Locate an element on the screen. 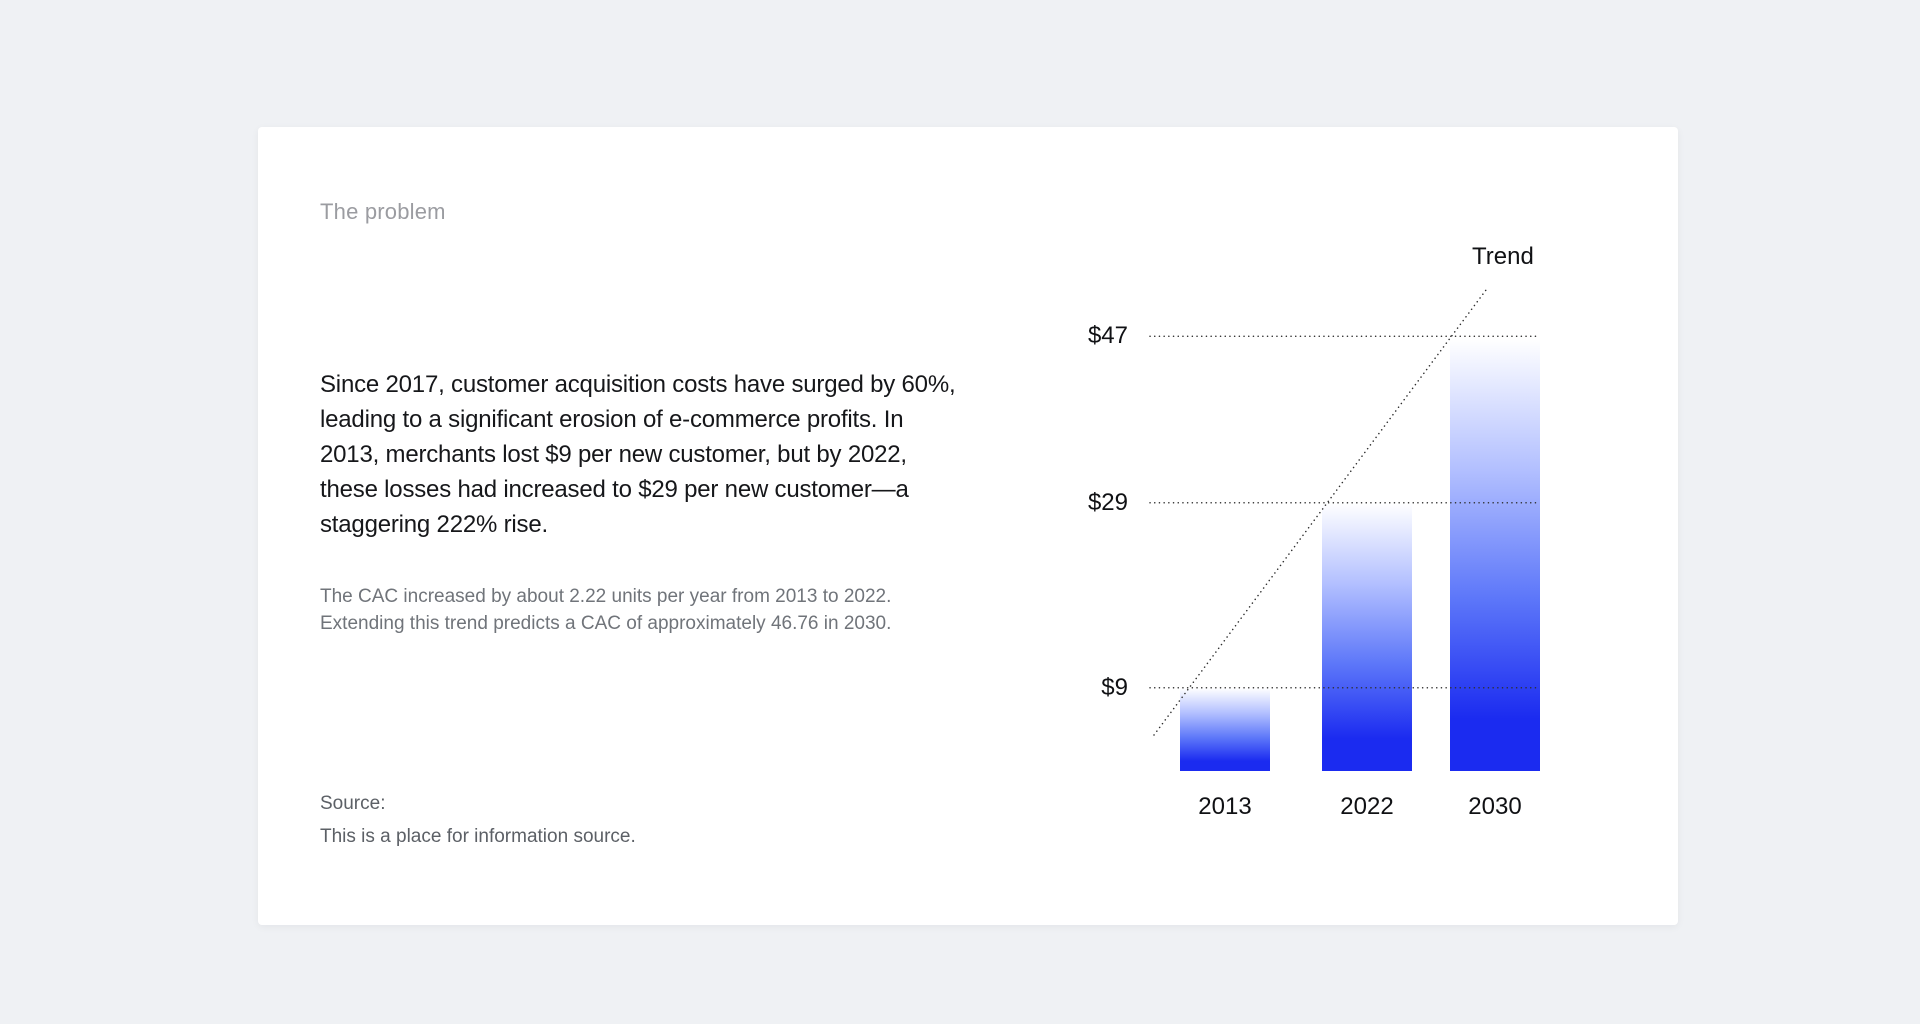 Image resolution: width=1920 pixels, height=1024 pixels. x-axis-label-2030: 2030 is located at coordinates (1495, 806).